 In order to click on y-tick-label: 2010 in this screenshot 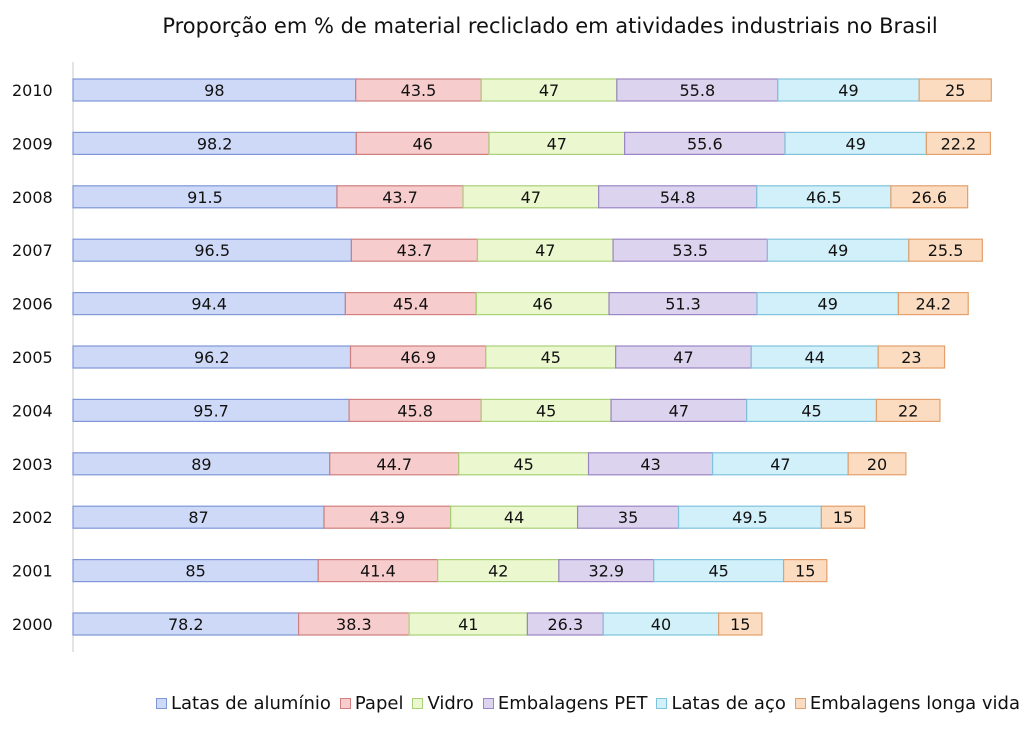, I will do `click(32, 90)`.